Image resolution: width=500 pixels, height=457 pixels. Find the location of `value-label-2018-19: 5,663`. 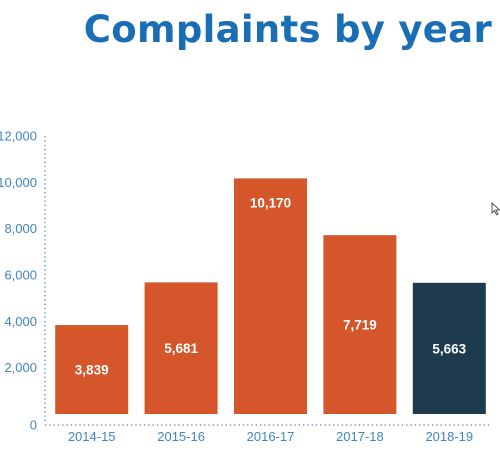

value-label-2018-19: 5,663 is located at coordinates (449, 348).